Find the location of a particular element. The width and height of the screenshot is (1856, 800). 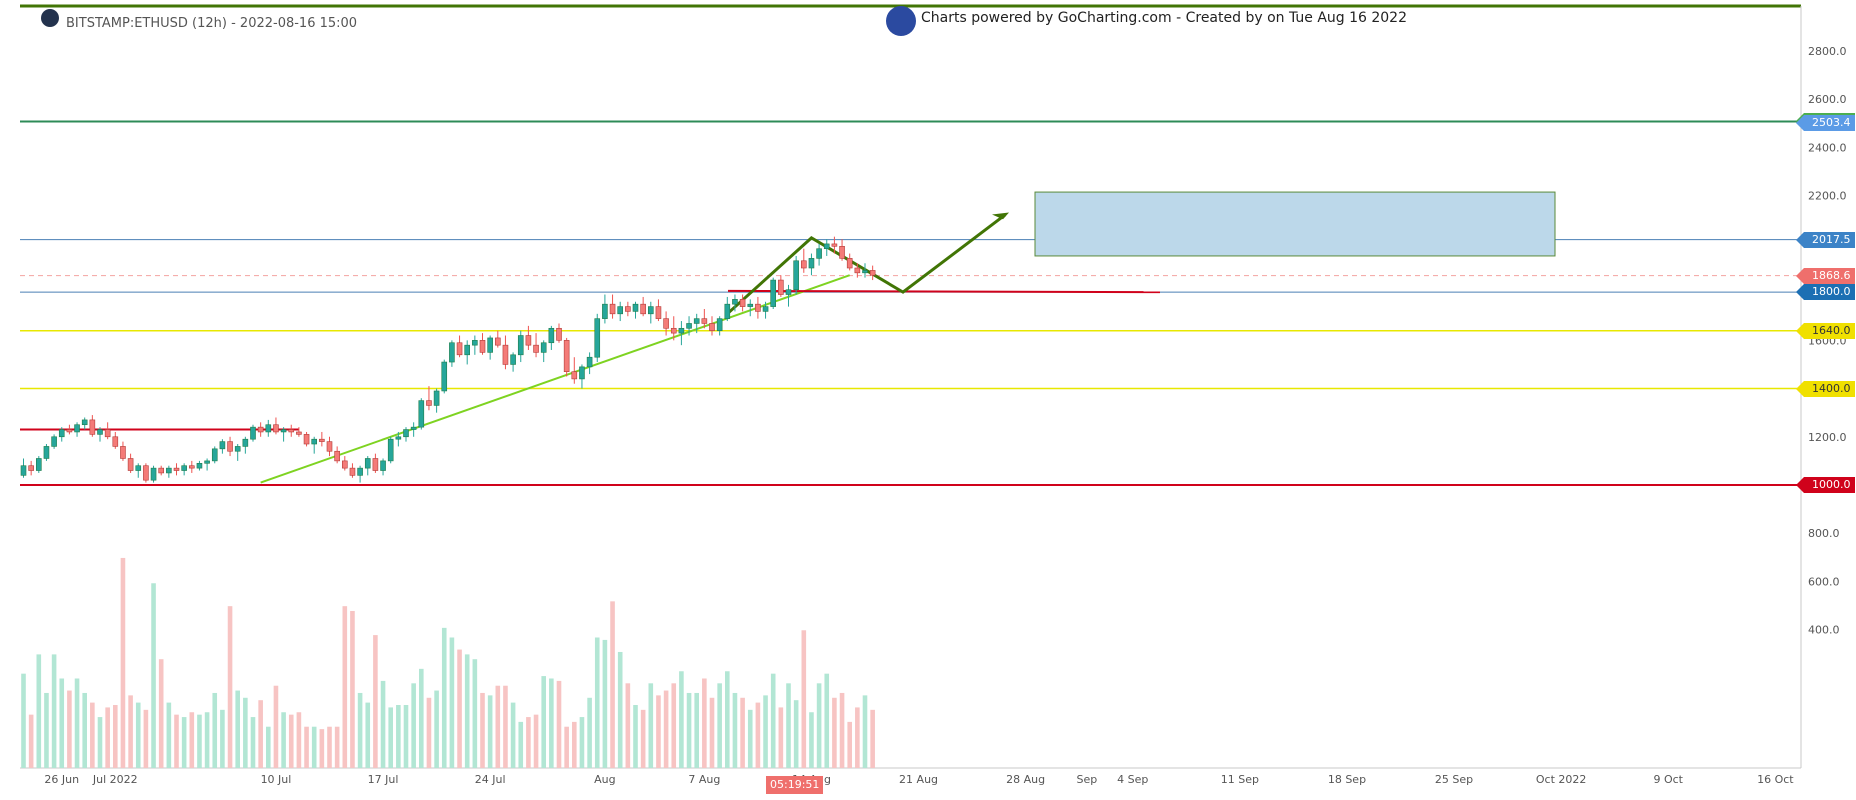

x-tick-label: 17 Jul is located at coordinates (383, 779).